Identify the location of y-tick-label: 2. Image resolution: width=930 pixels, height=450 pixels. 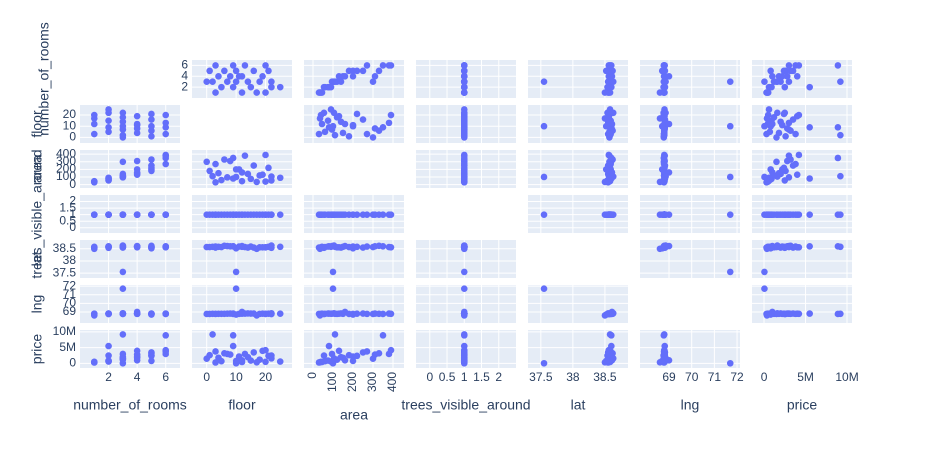
(72, 201).